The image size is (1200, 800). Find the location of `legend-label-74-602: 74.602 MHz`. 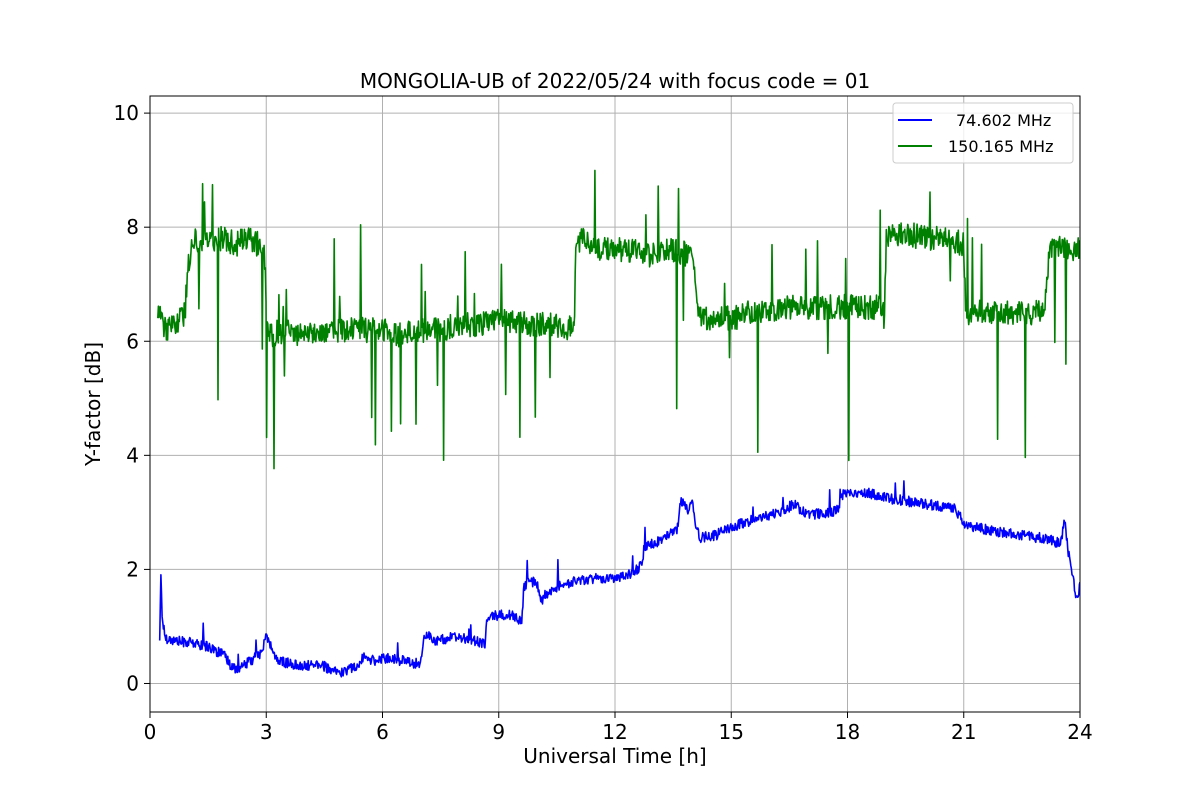

legend-label-74-602: 74.602 MHz is located at coordinates (1003, 120).